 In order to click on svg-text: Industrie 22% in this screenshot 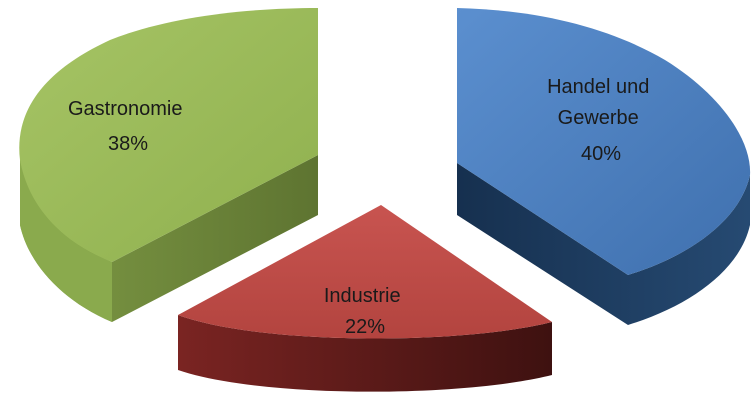, I will do `click(365, 311)`.